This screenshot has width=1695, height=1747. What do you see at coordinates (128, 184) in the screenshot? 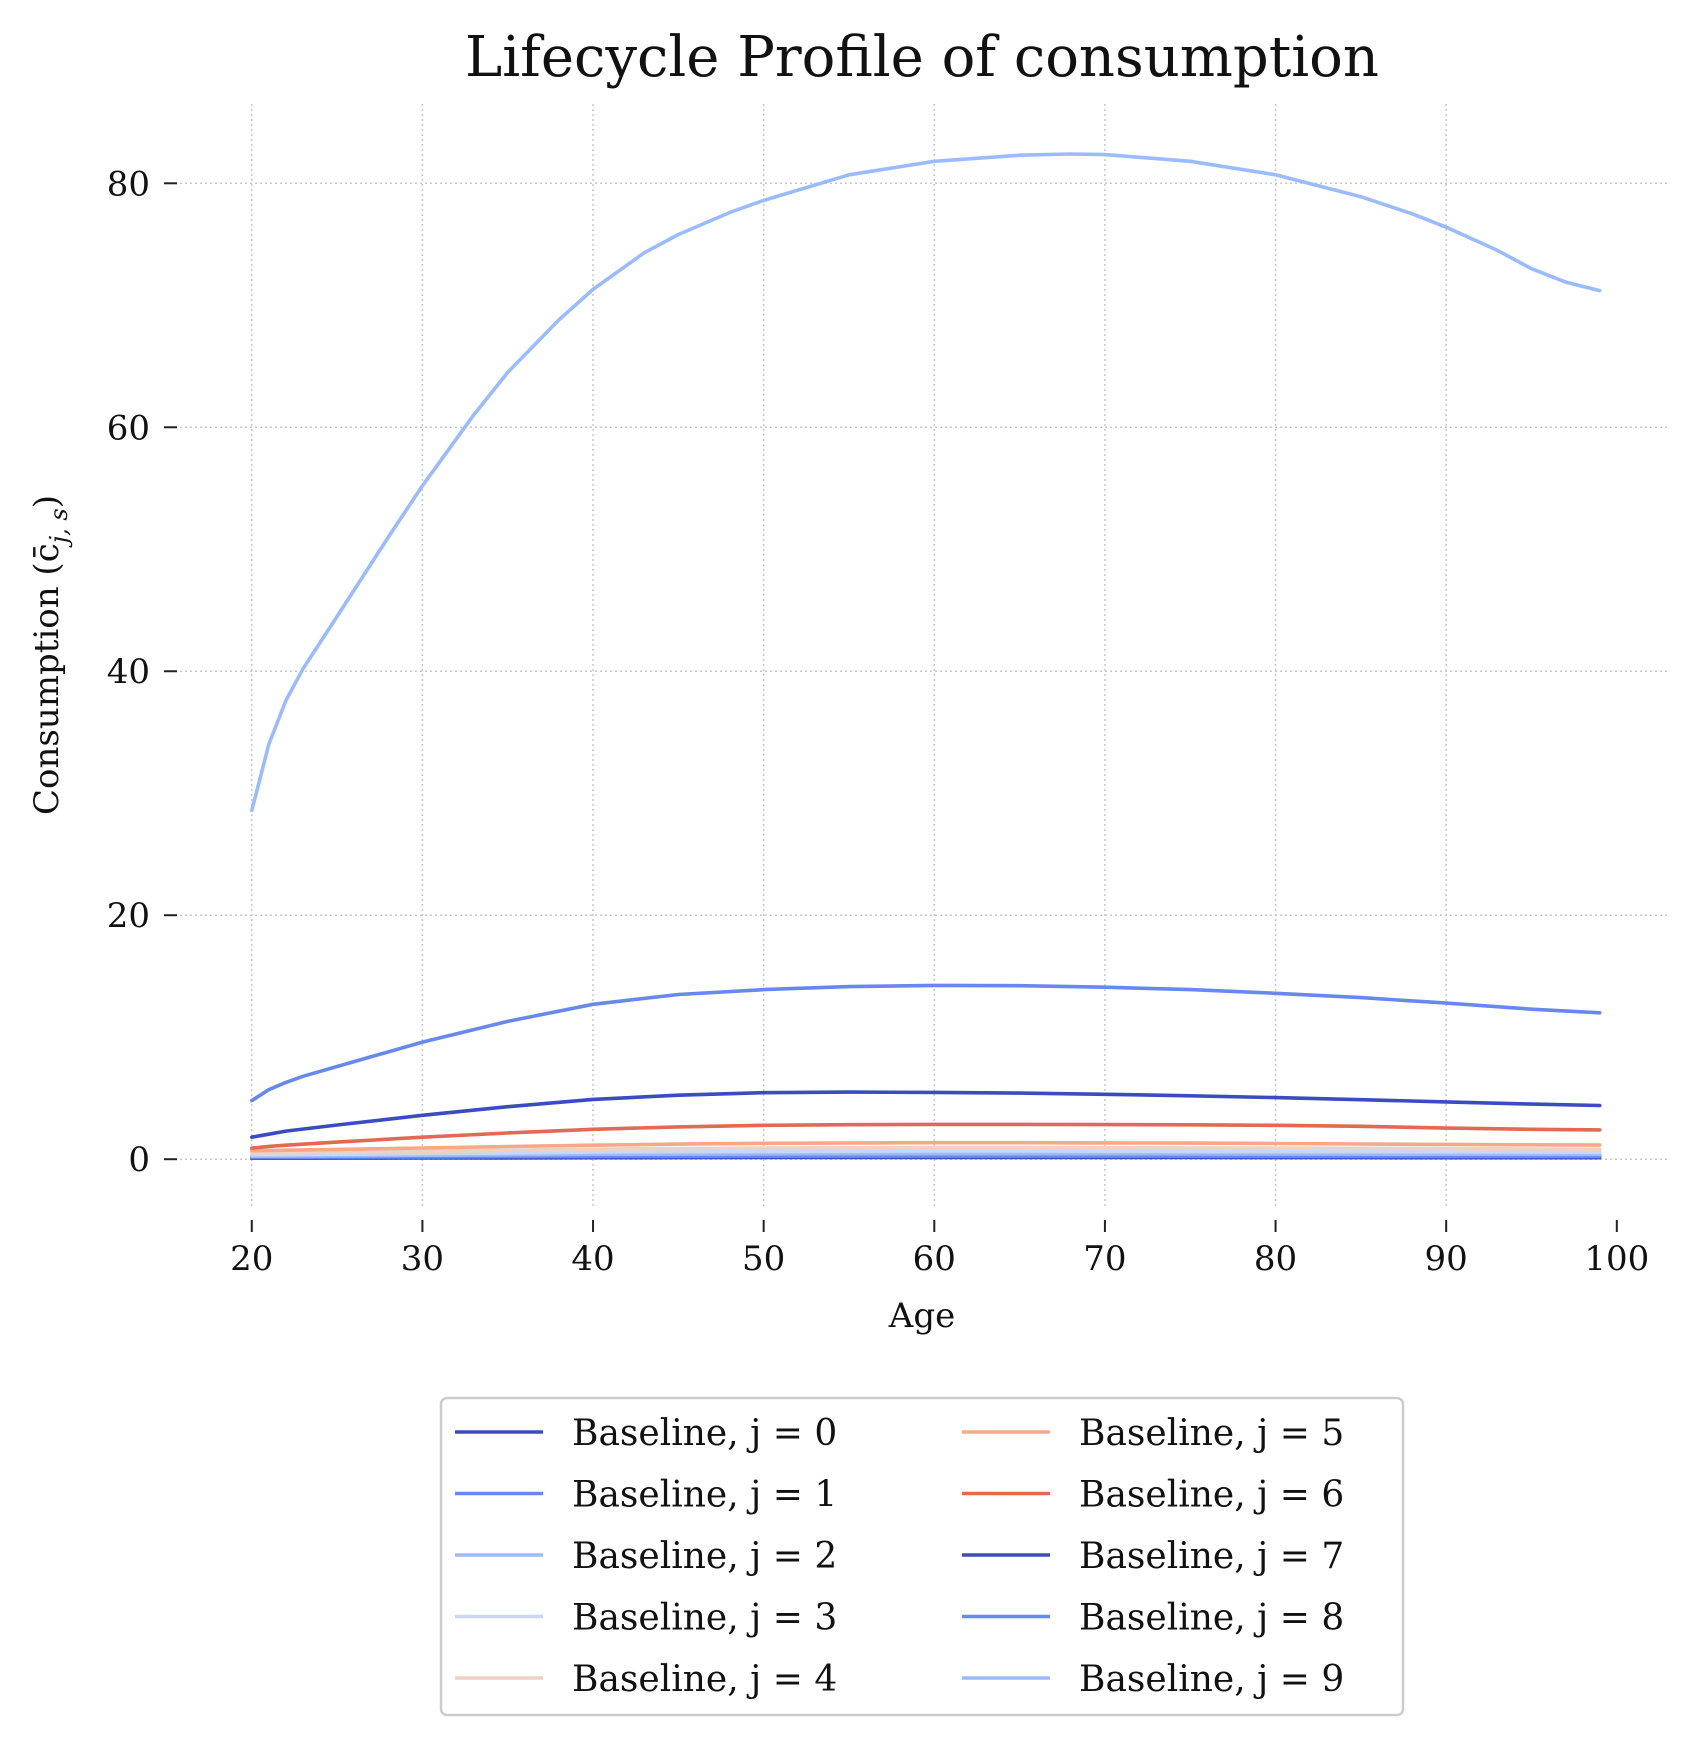
I see `y-tick-label: 80` at bounding box center [128, 184].